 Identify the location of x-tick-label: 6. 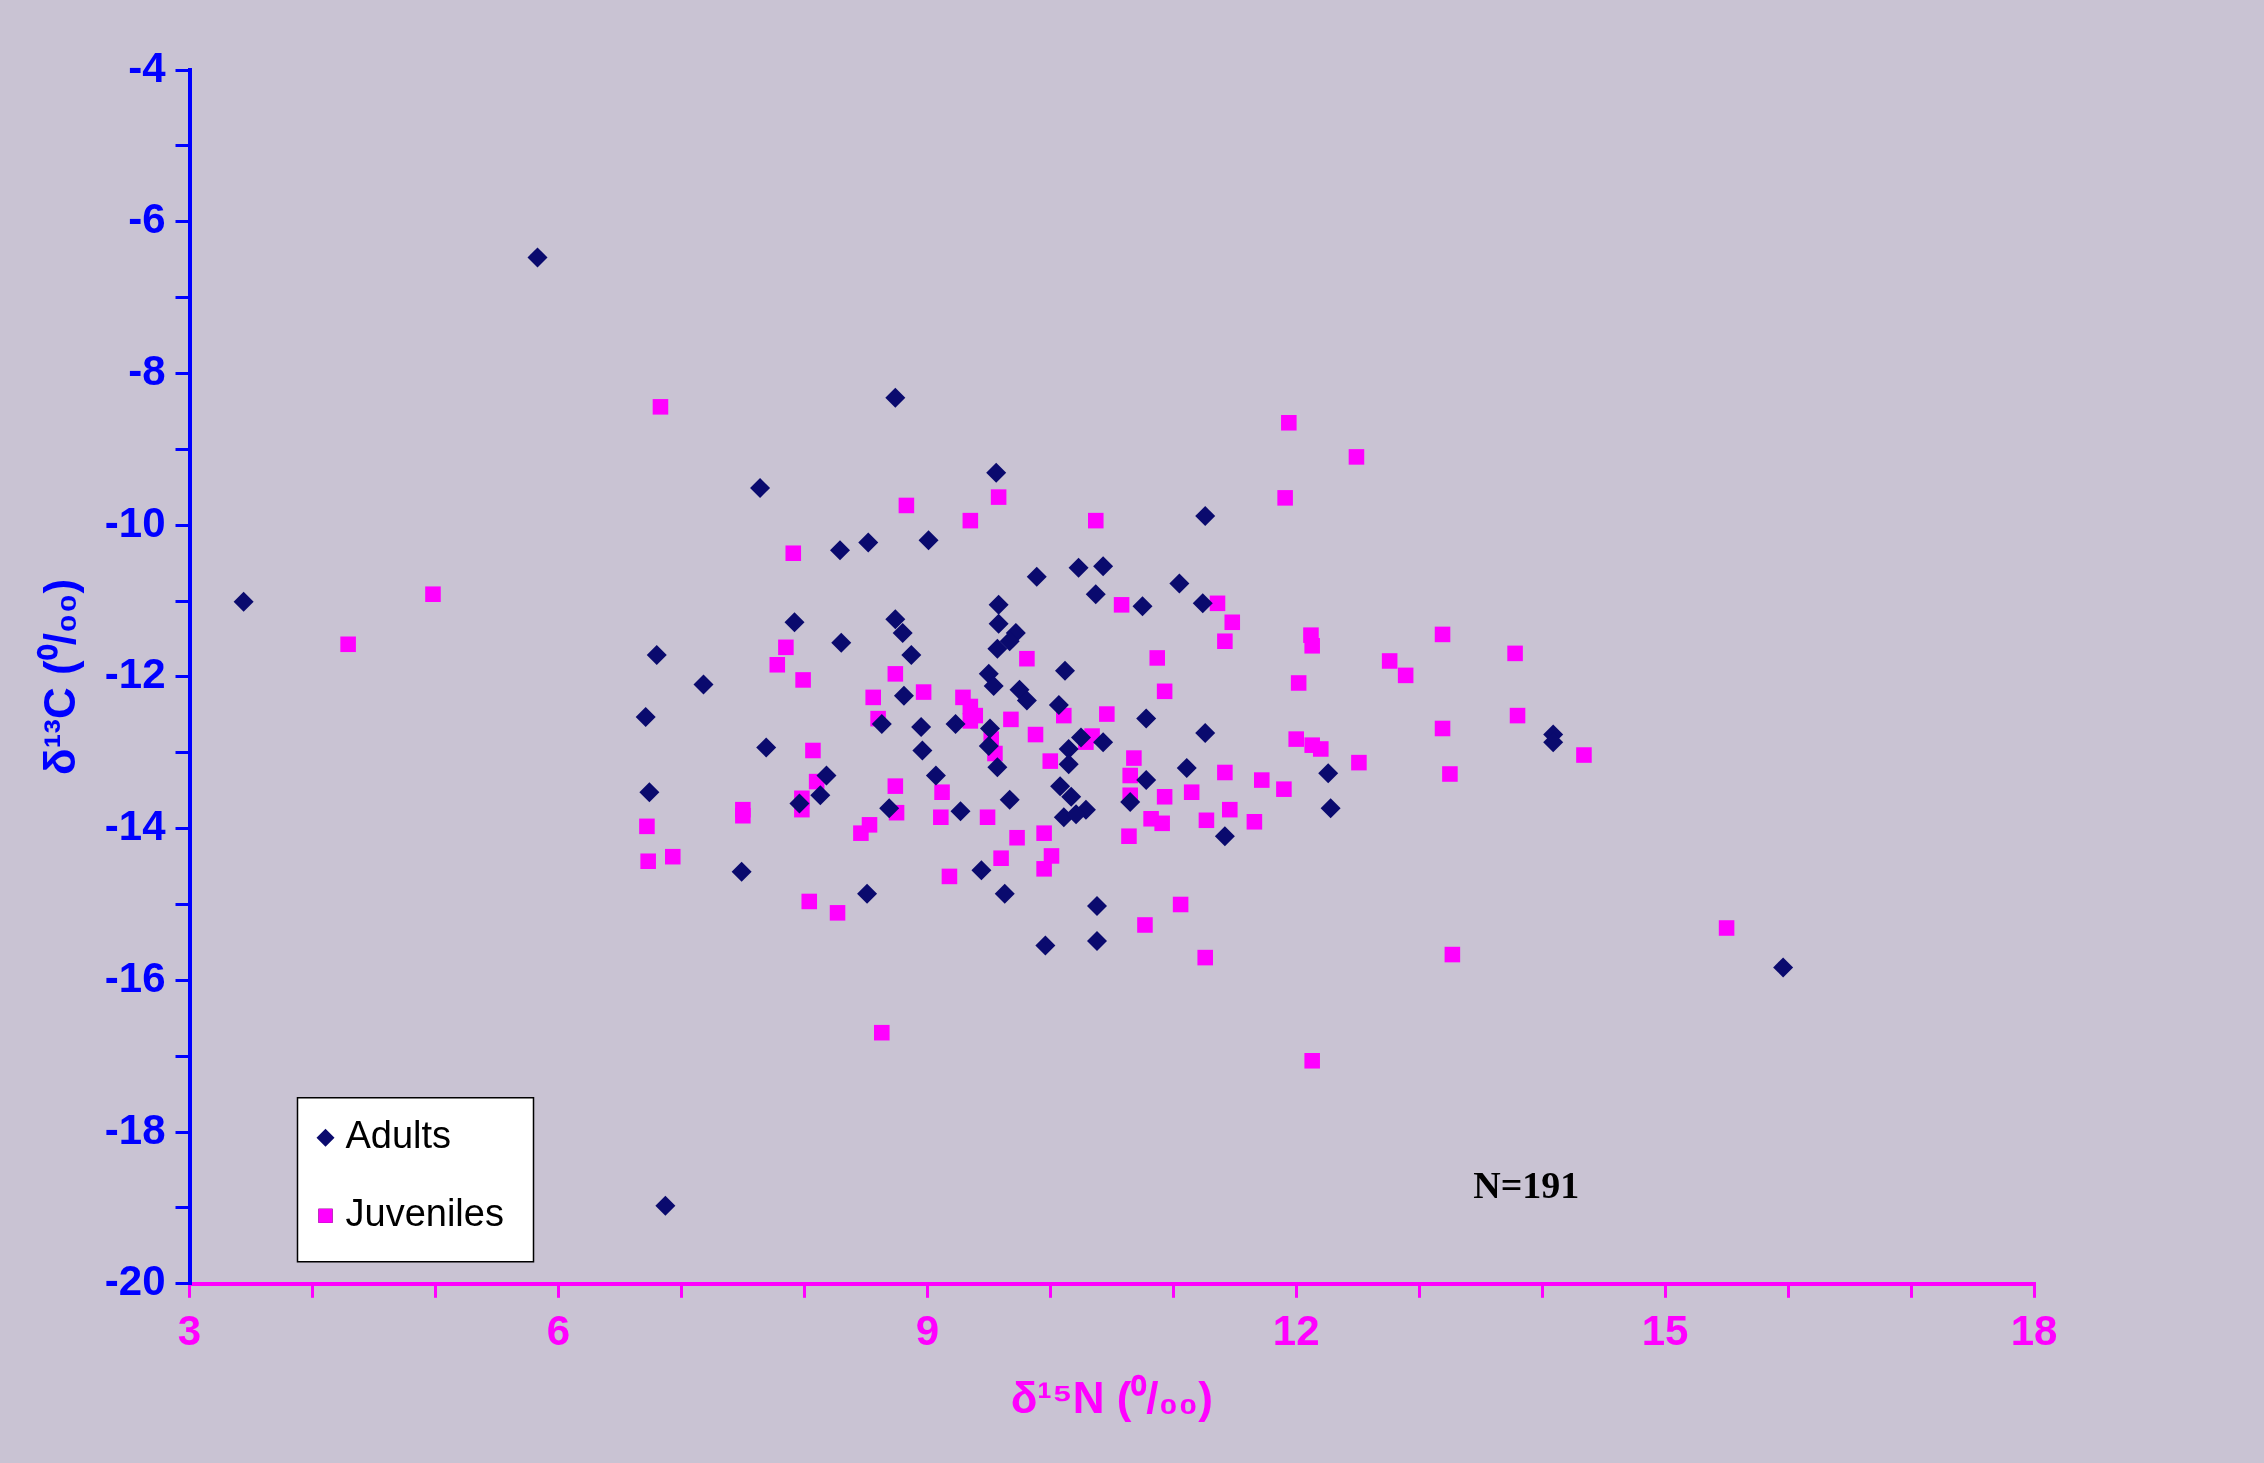
(558, 1330).